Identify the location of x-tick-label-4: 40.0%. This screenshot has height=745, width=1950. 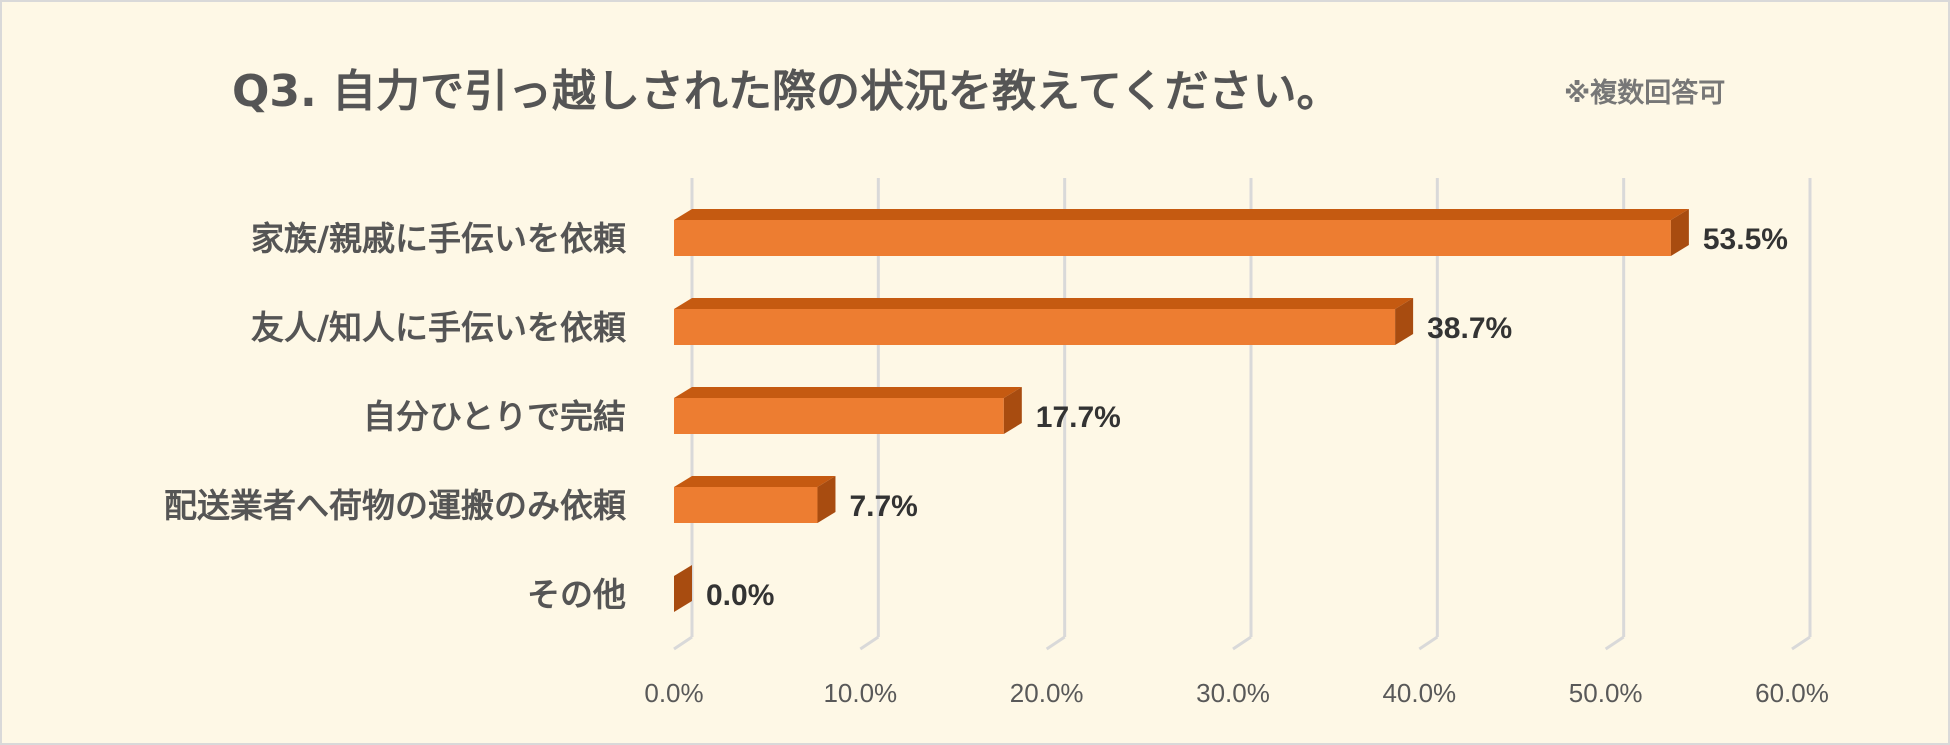
(1419, 693).